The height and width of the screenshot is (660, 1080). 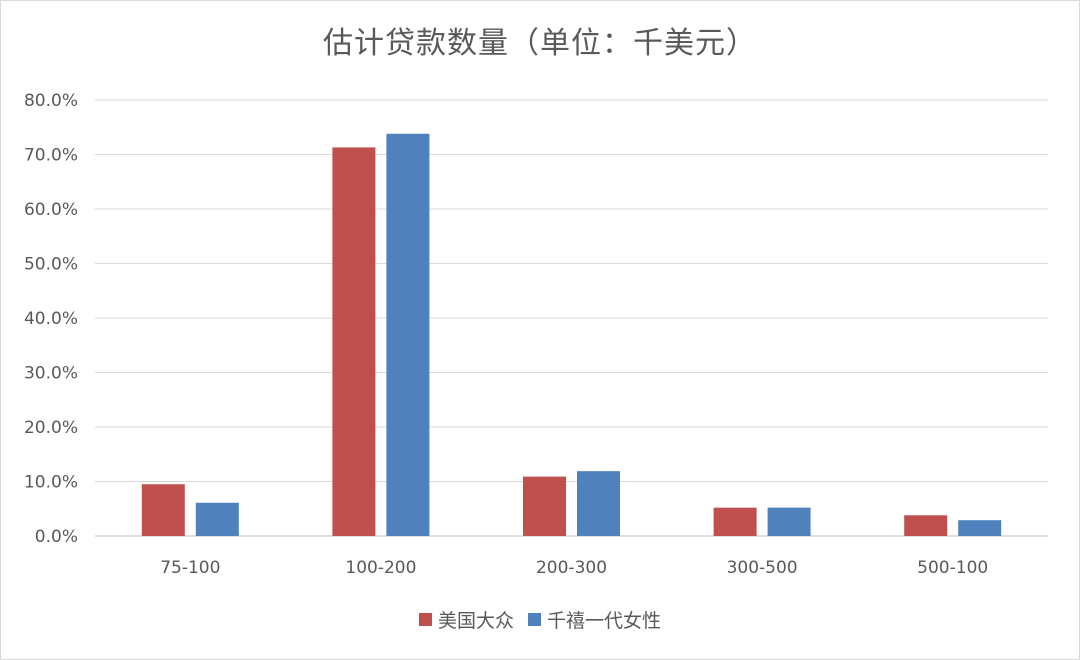 What do you see at coordinates (51, 101) in the screenshot?
I see `y-tick-label: 80.0%` at bounding box center [51, 101].